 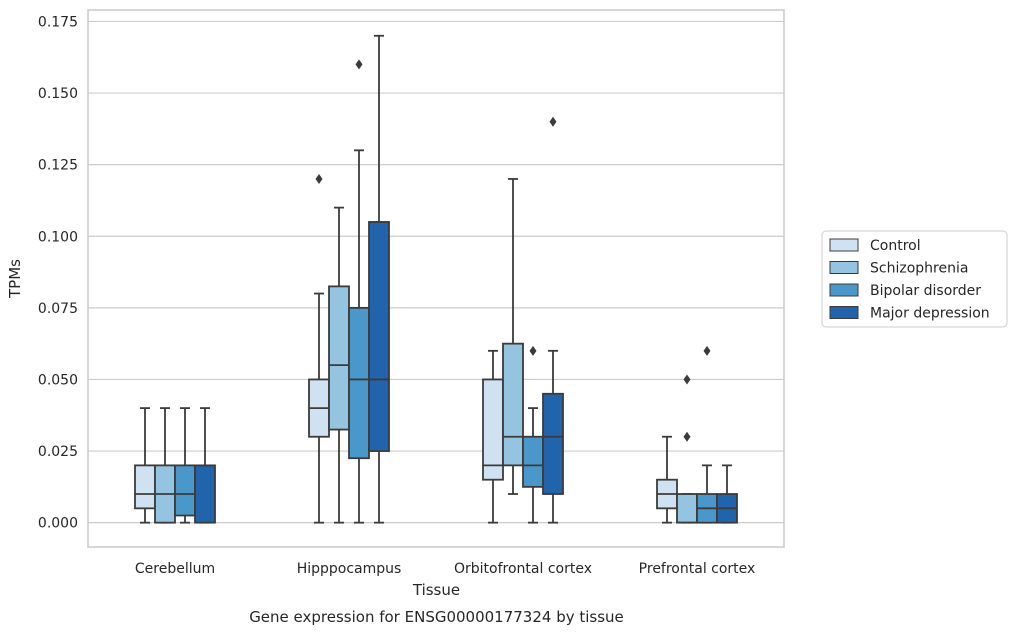 I want to click on y-tick-label: 0.025, so click(x=58, y=452).